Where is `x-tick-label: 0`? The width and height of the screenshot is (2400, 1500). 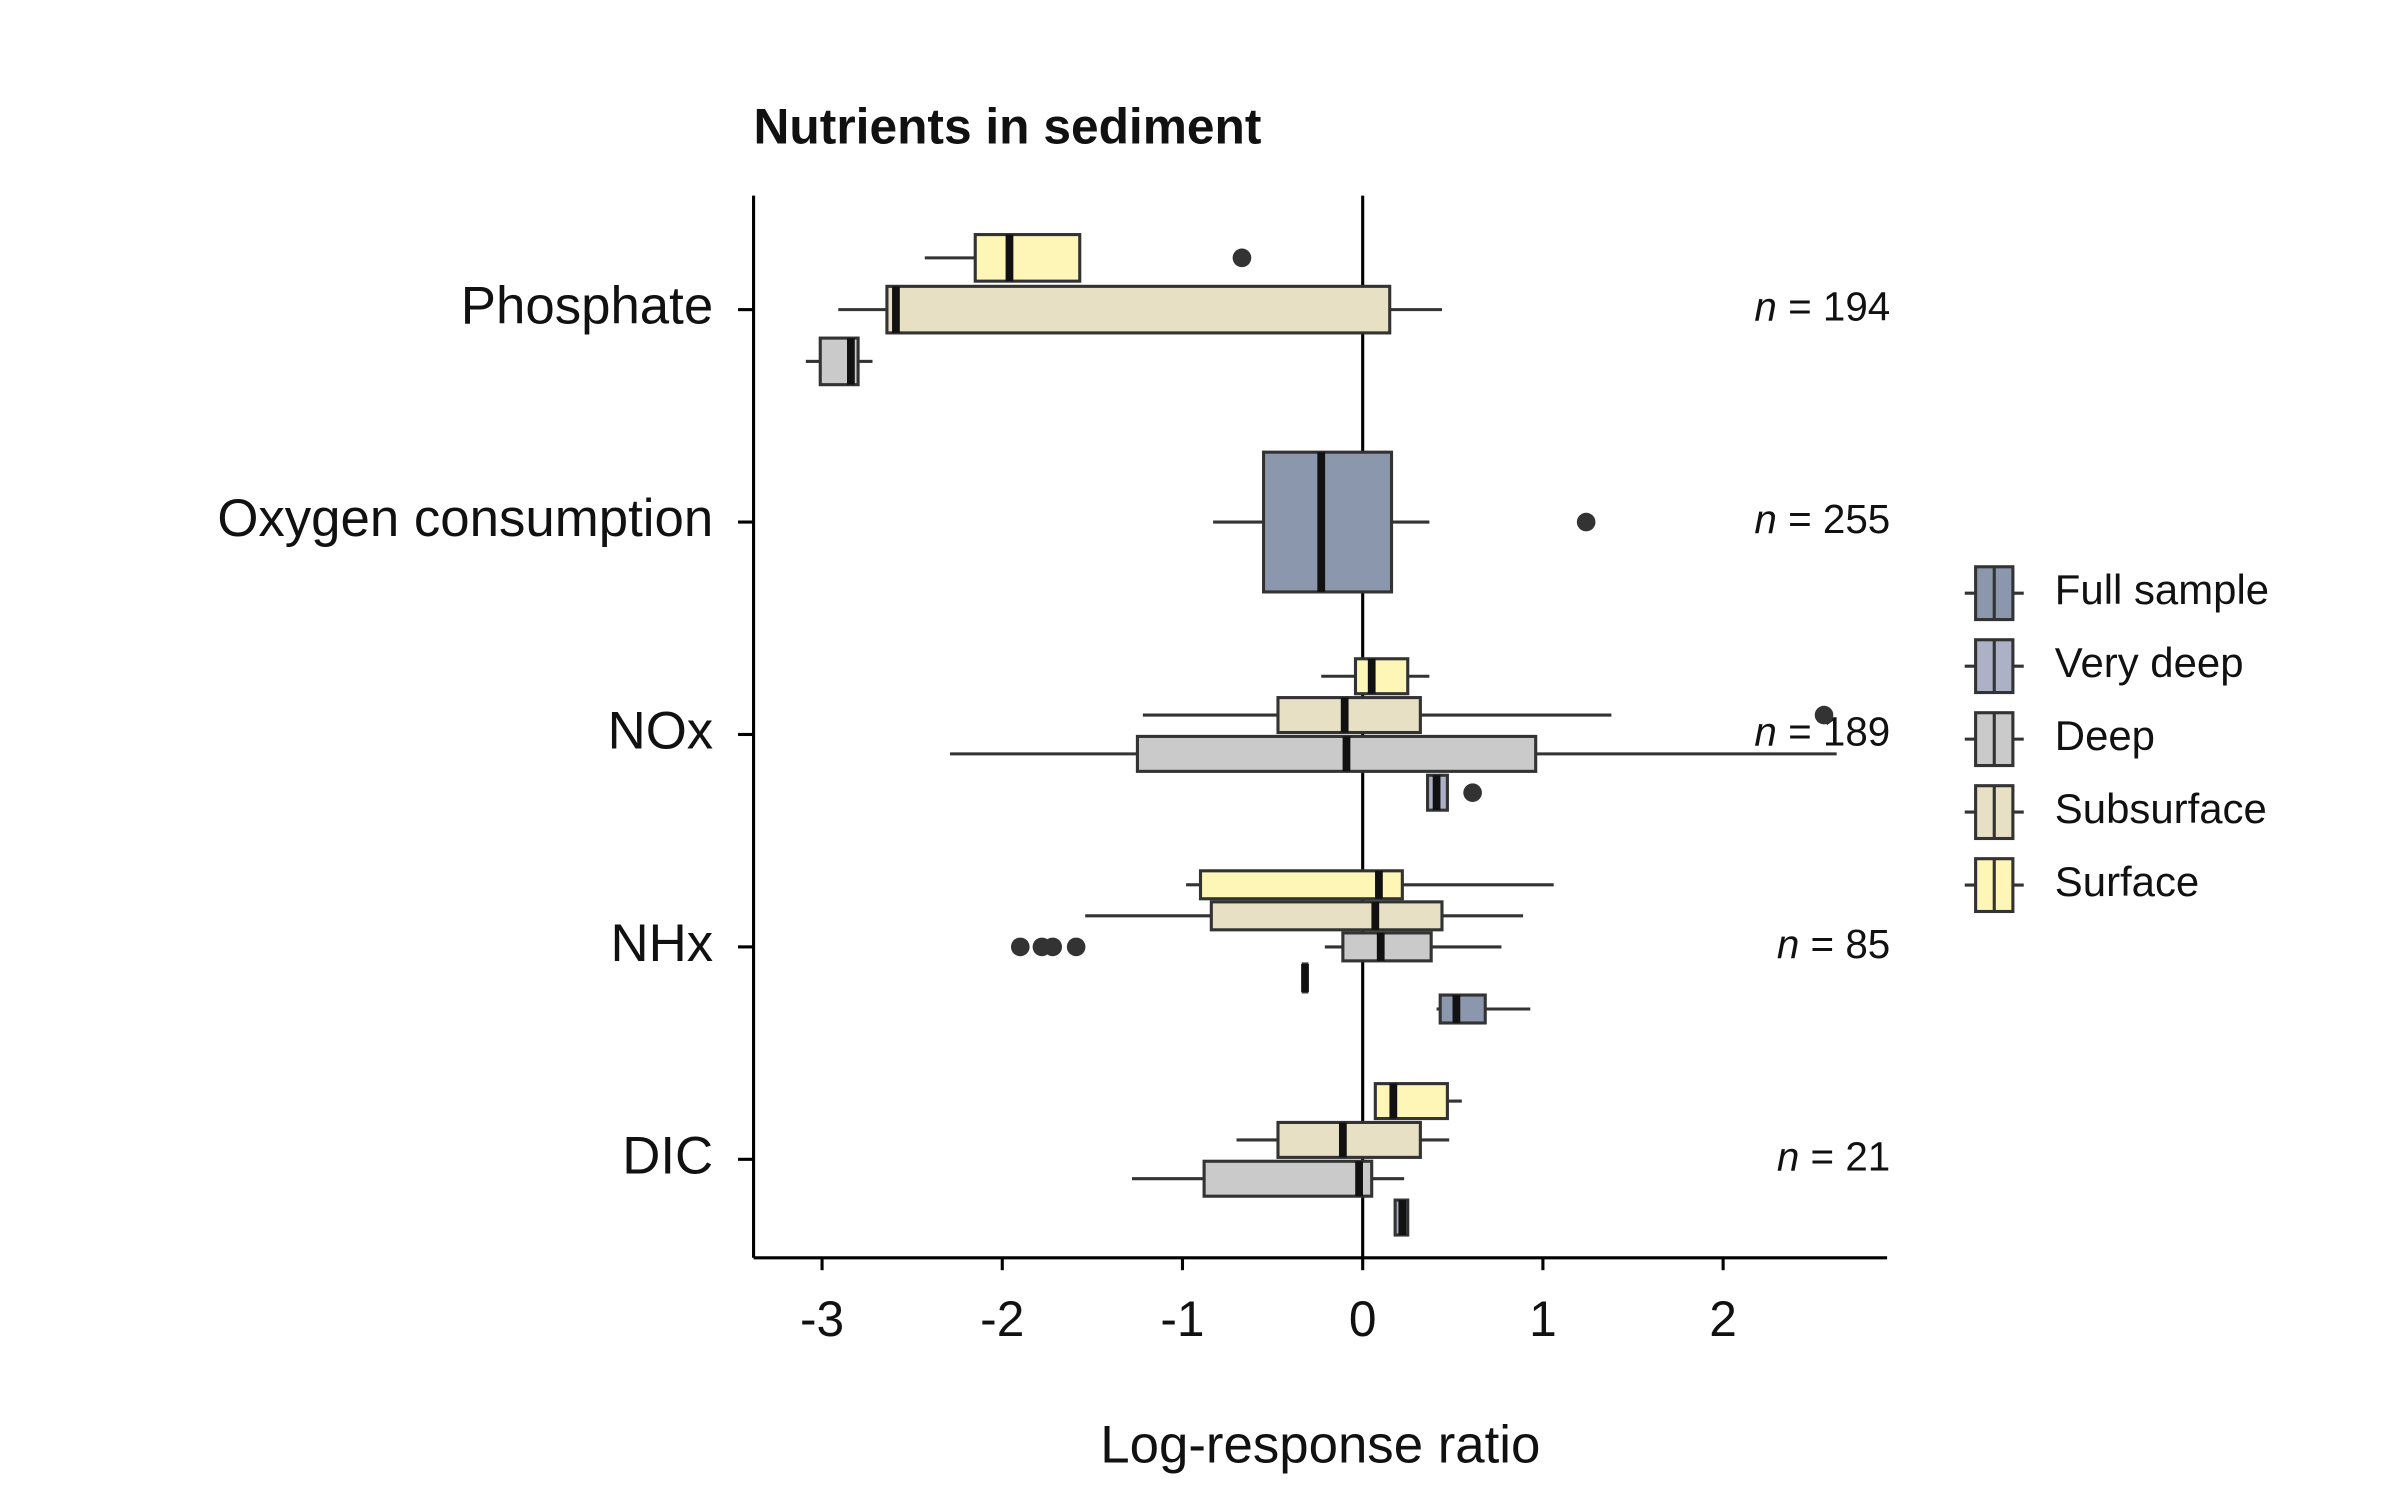
x-tick-label: 0 is located at coordinates (1363, 1319).